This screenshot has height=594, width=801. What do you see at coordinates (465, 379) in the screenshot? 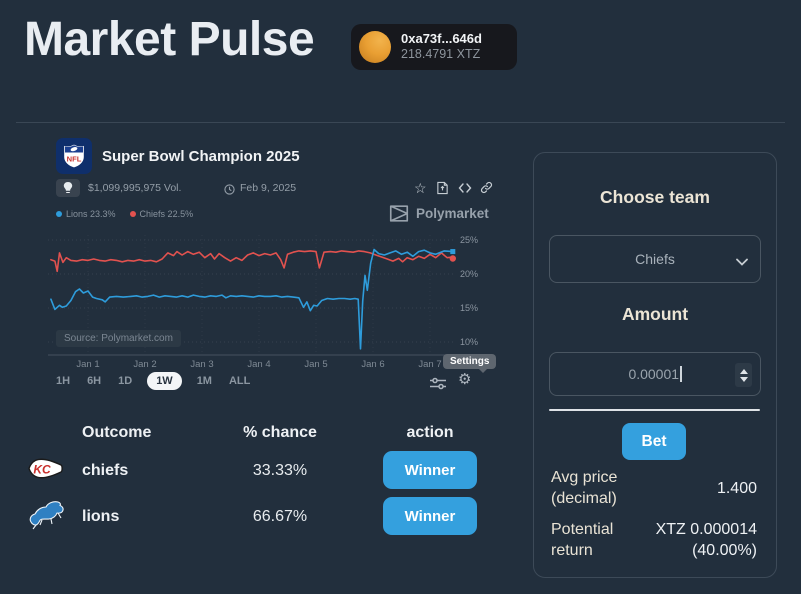
I see `gear-icon: ⚙` at bounding box center [465, 379].